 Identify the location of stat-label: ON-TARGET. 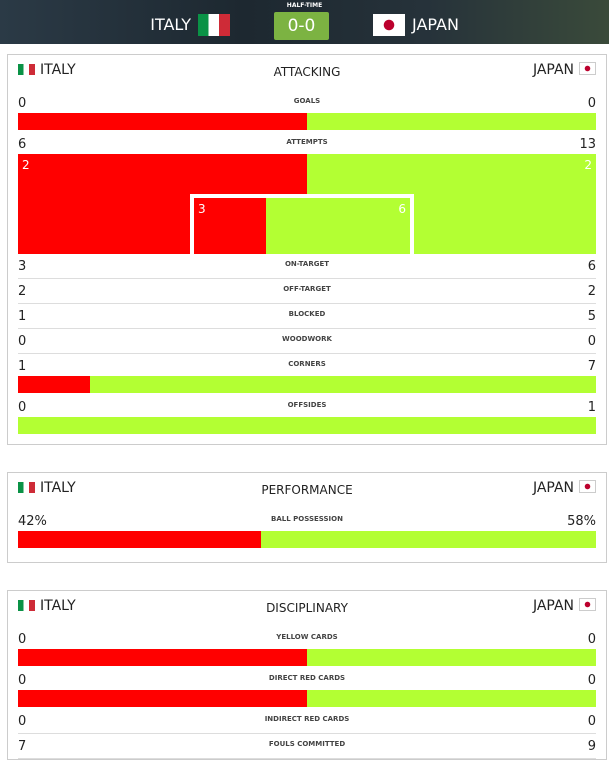
(307, 264).